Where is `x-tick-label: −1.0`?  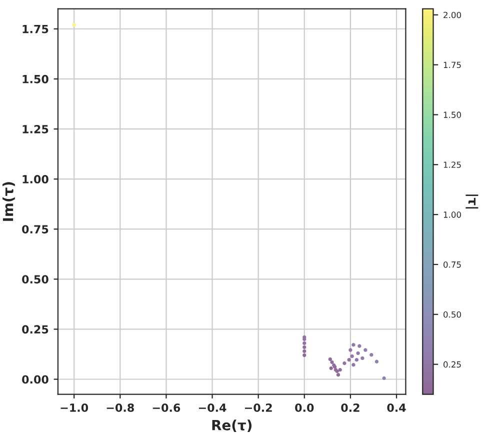 x-tick-label: −1.0 is located at coordinates (74, 407).